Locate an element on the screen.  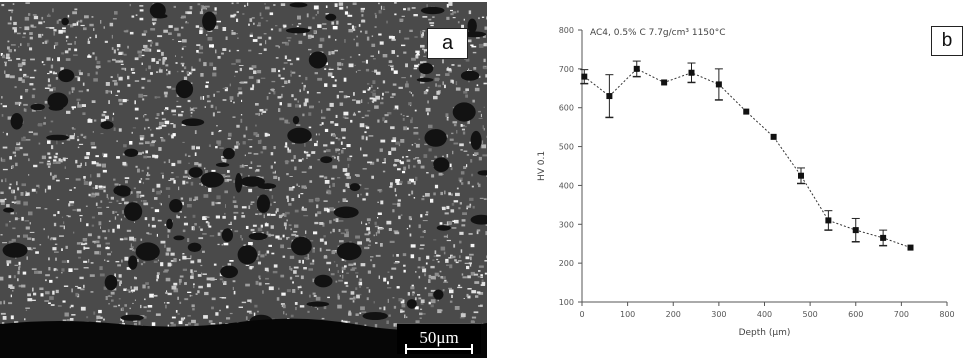
x-axis-title: Depth (μm) is located at coordinates (765, 333).